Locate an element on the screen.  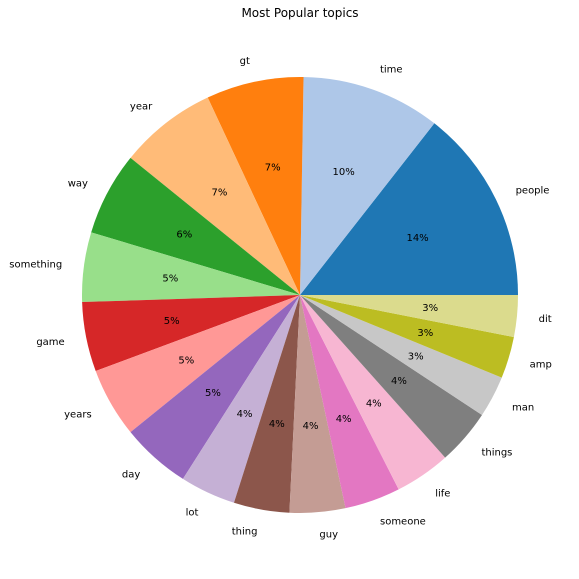
pie-slice-thing is located at coordinates (266, 404).